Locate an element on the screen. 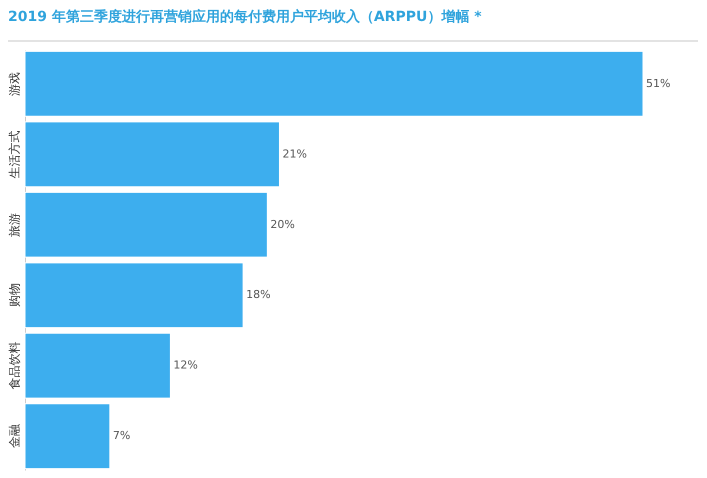  y-tick-label: 生活方式 is located at coordinates (15, 154).